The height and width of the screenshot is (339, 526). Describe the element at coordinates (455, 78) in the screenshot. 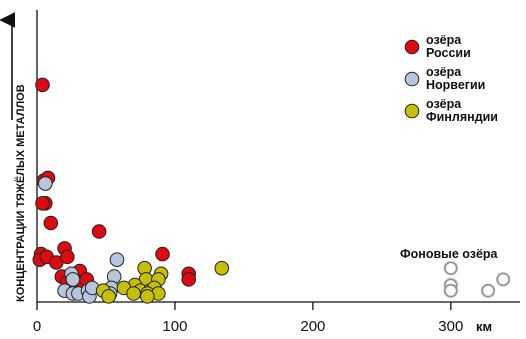

I see `legend-label: озёра Норвегии` at that location.